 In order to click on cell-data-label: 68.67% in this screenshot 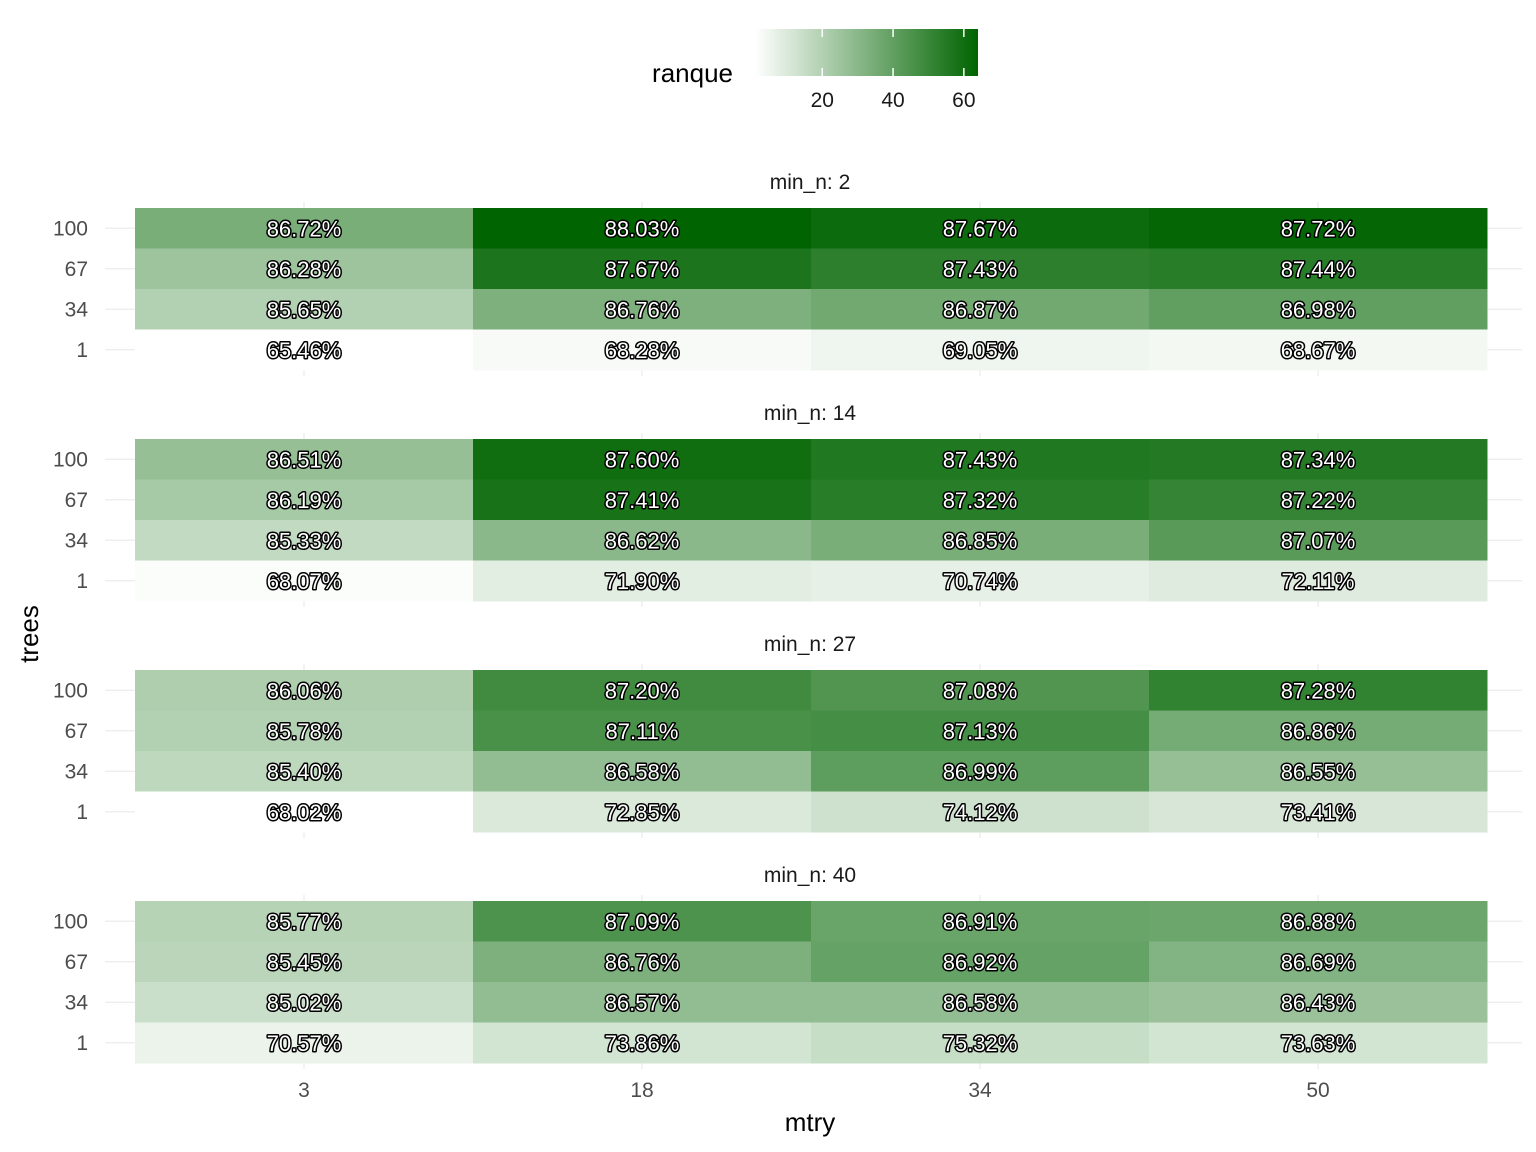, I will do `click(1318, 350)`.